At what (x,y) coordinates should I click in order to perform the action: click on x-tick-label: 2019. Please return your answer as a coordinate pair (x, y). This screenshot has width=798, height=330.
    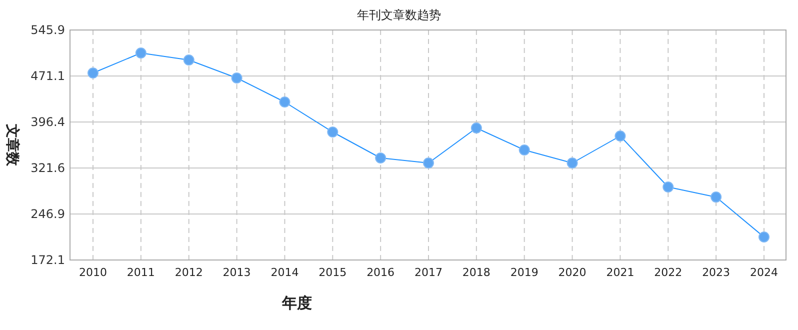
    Looking at the image, I should click on (524, 272).